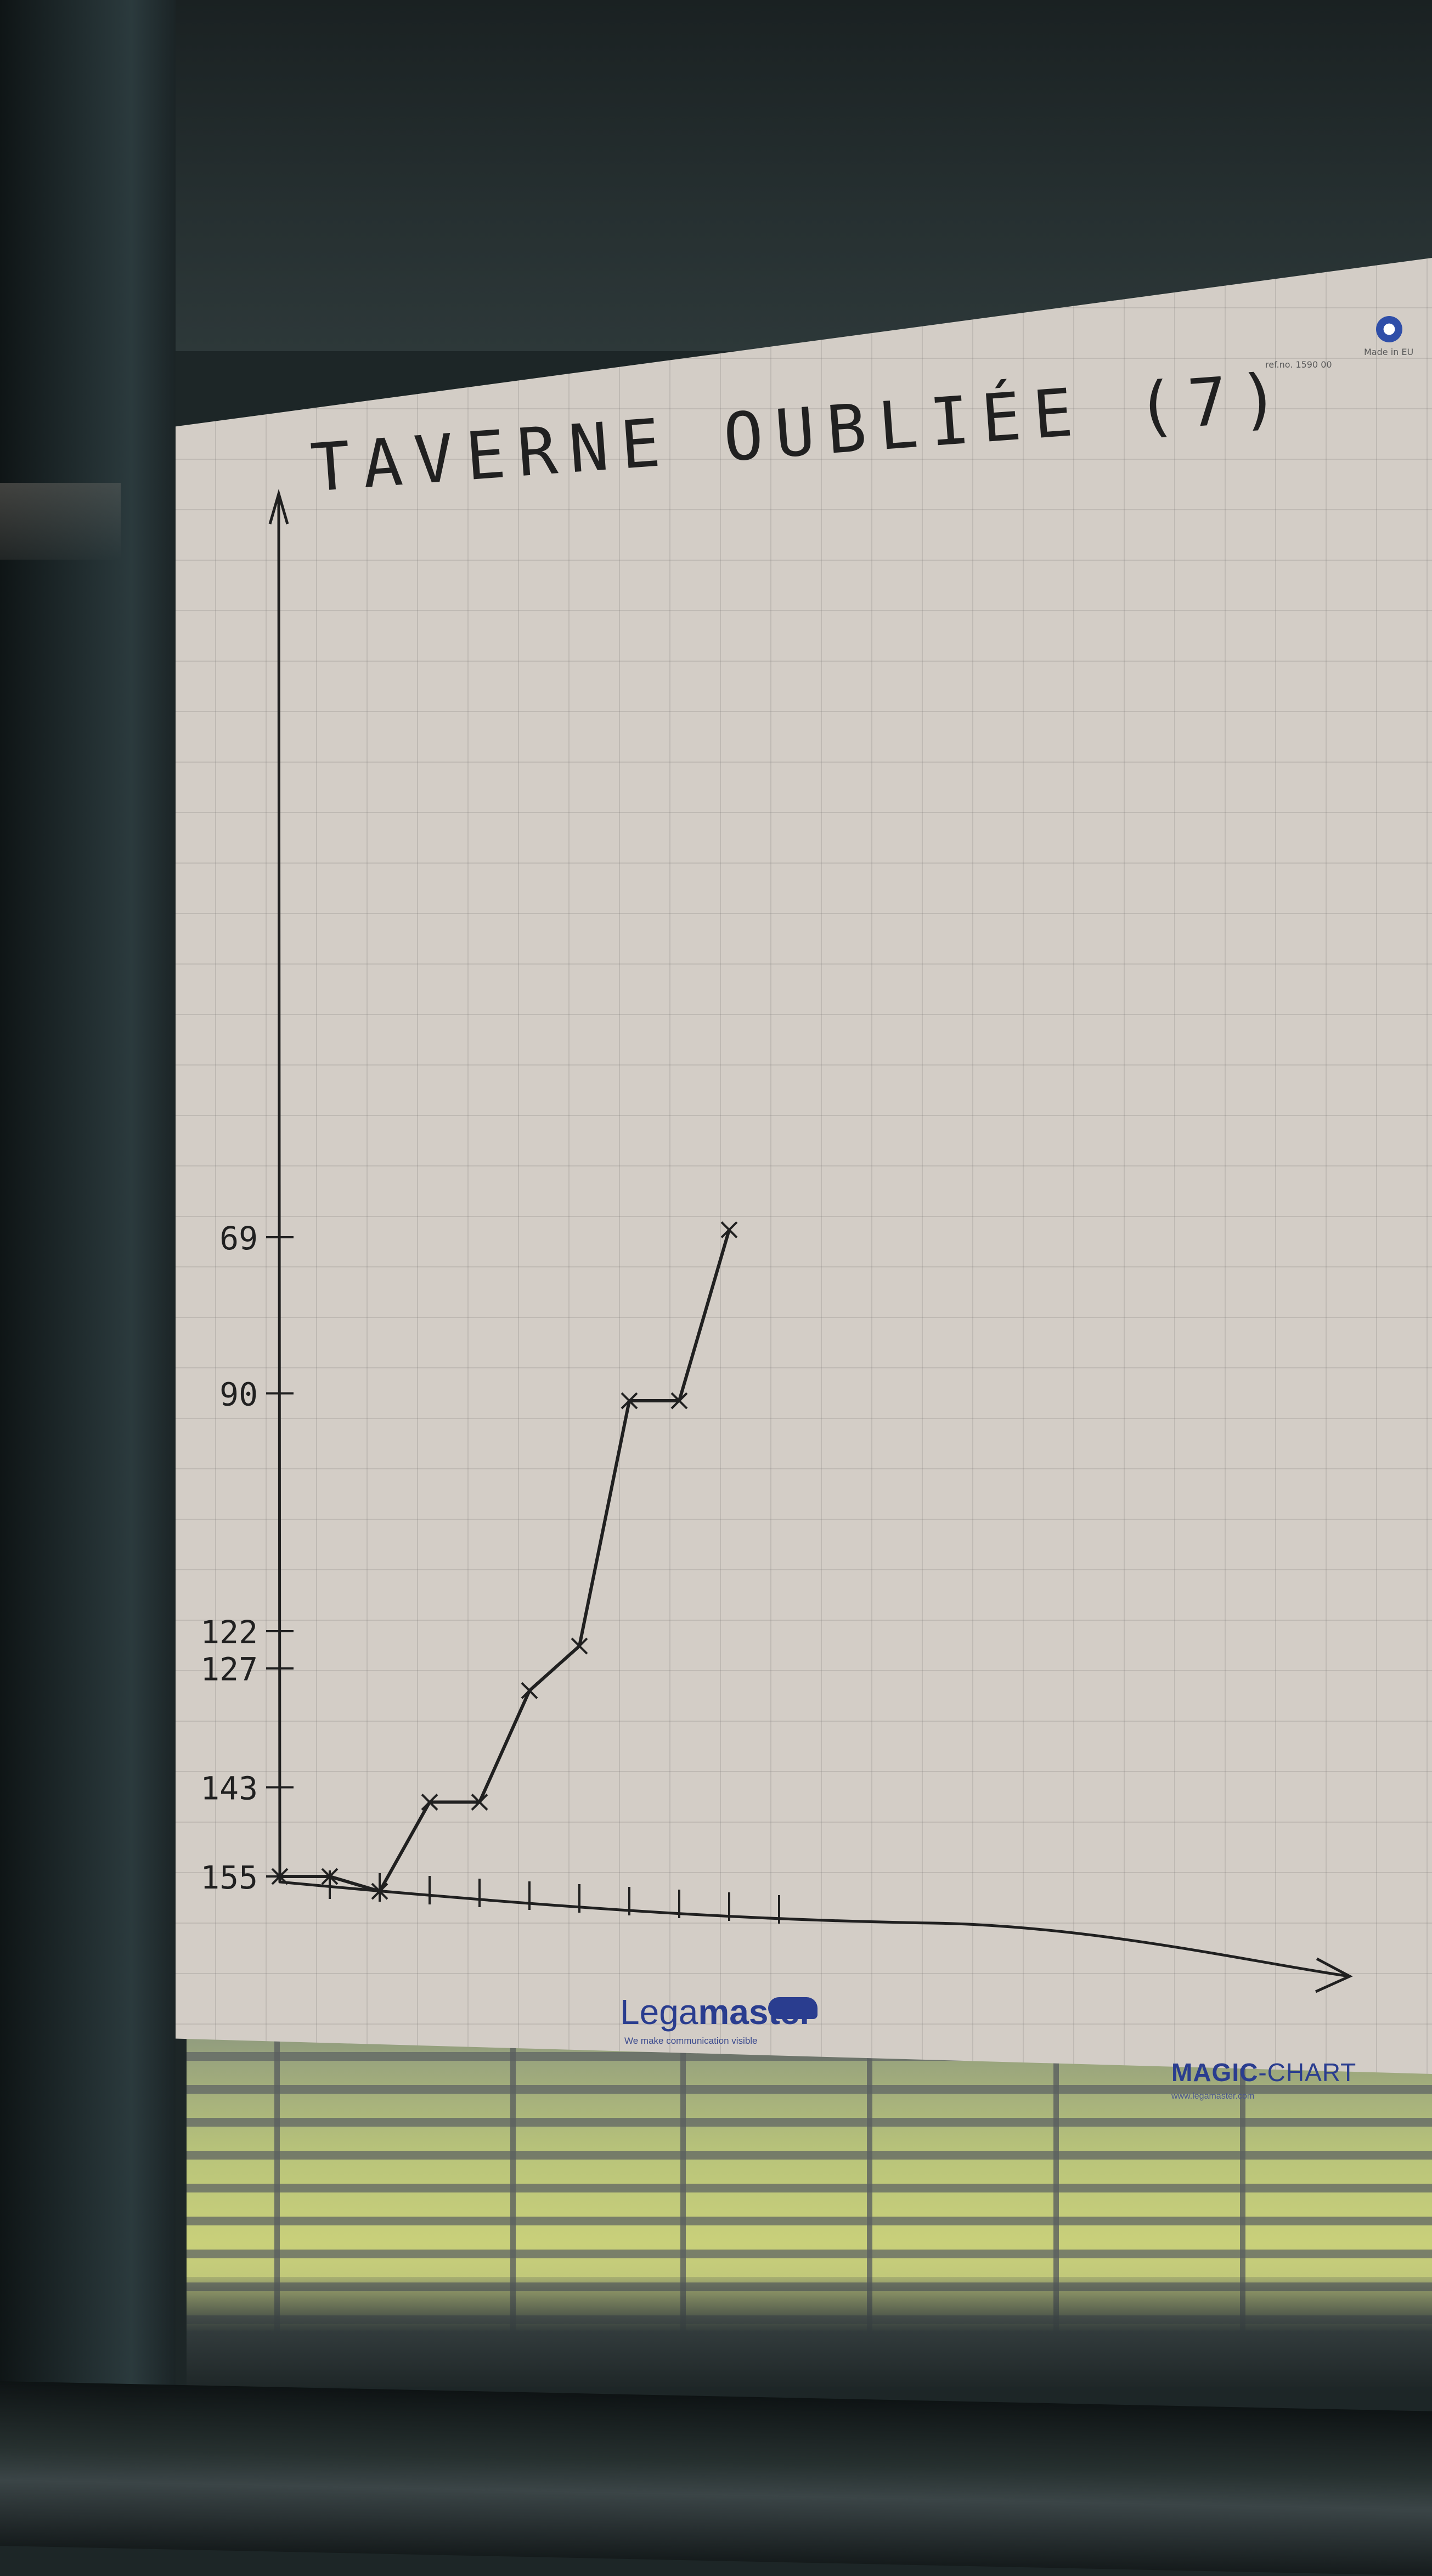 This screenshot has height=2576, width=1432. I want to click on y-tick-label: 155, so click(229, 1877).